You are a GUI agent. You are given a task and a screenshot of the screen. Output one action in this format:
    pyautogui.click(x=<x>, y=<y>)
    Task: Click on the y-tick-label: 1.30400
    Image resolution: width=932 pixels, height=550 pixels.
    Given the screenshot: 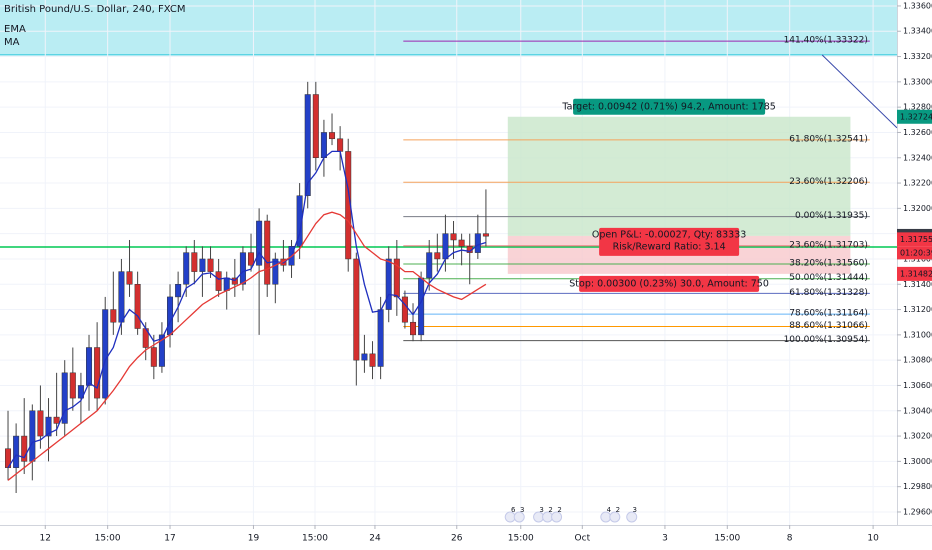 What is the action you would take?
    pyautogui.click(x=917, y=410)
    